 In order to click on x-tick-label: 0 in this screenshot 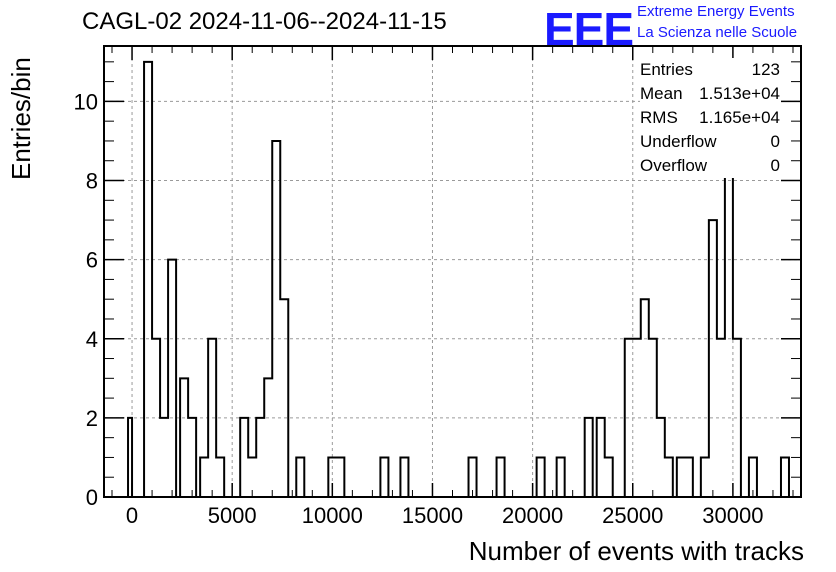, I will do `click(132, 515)`.